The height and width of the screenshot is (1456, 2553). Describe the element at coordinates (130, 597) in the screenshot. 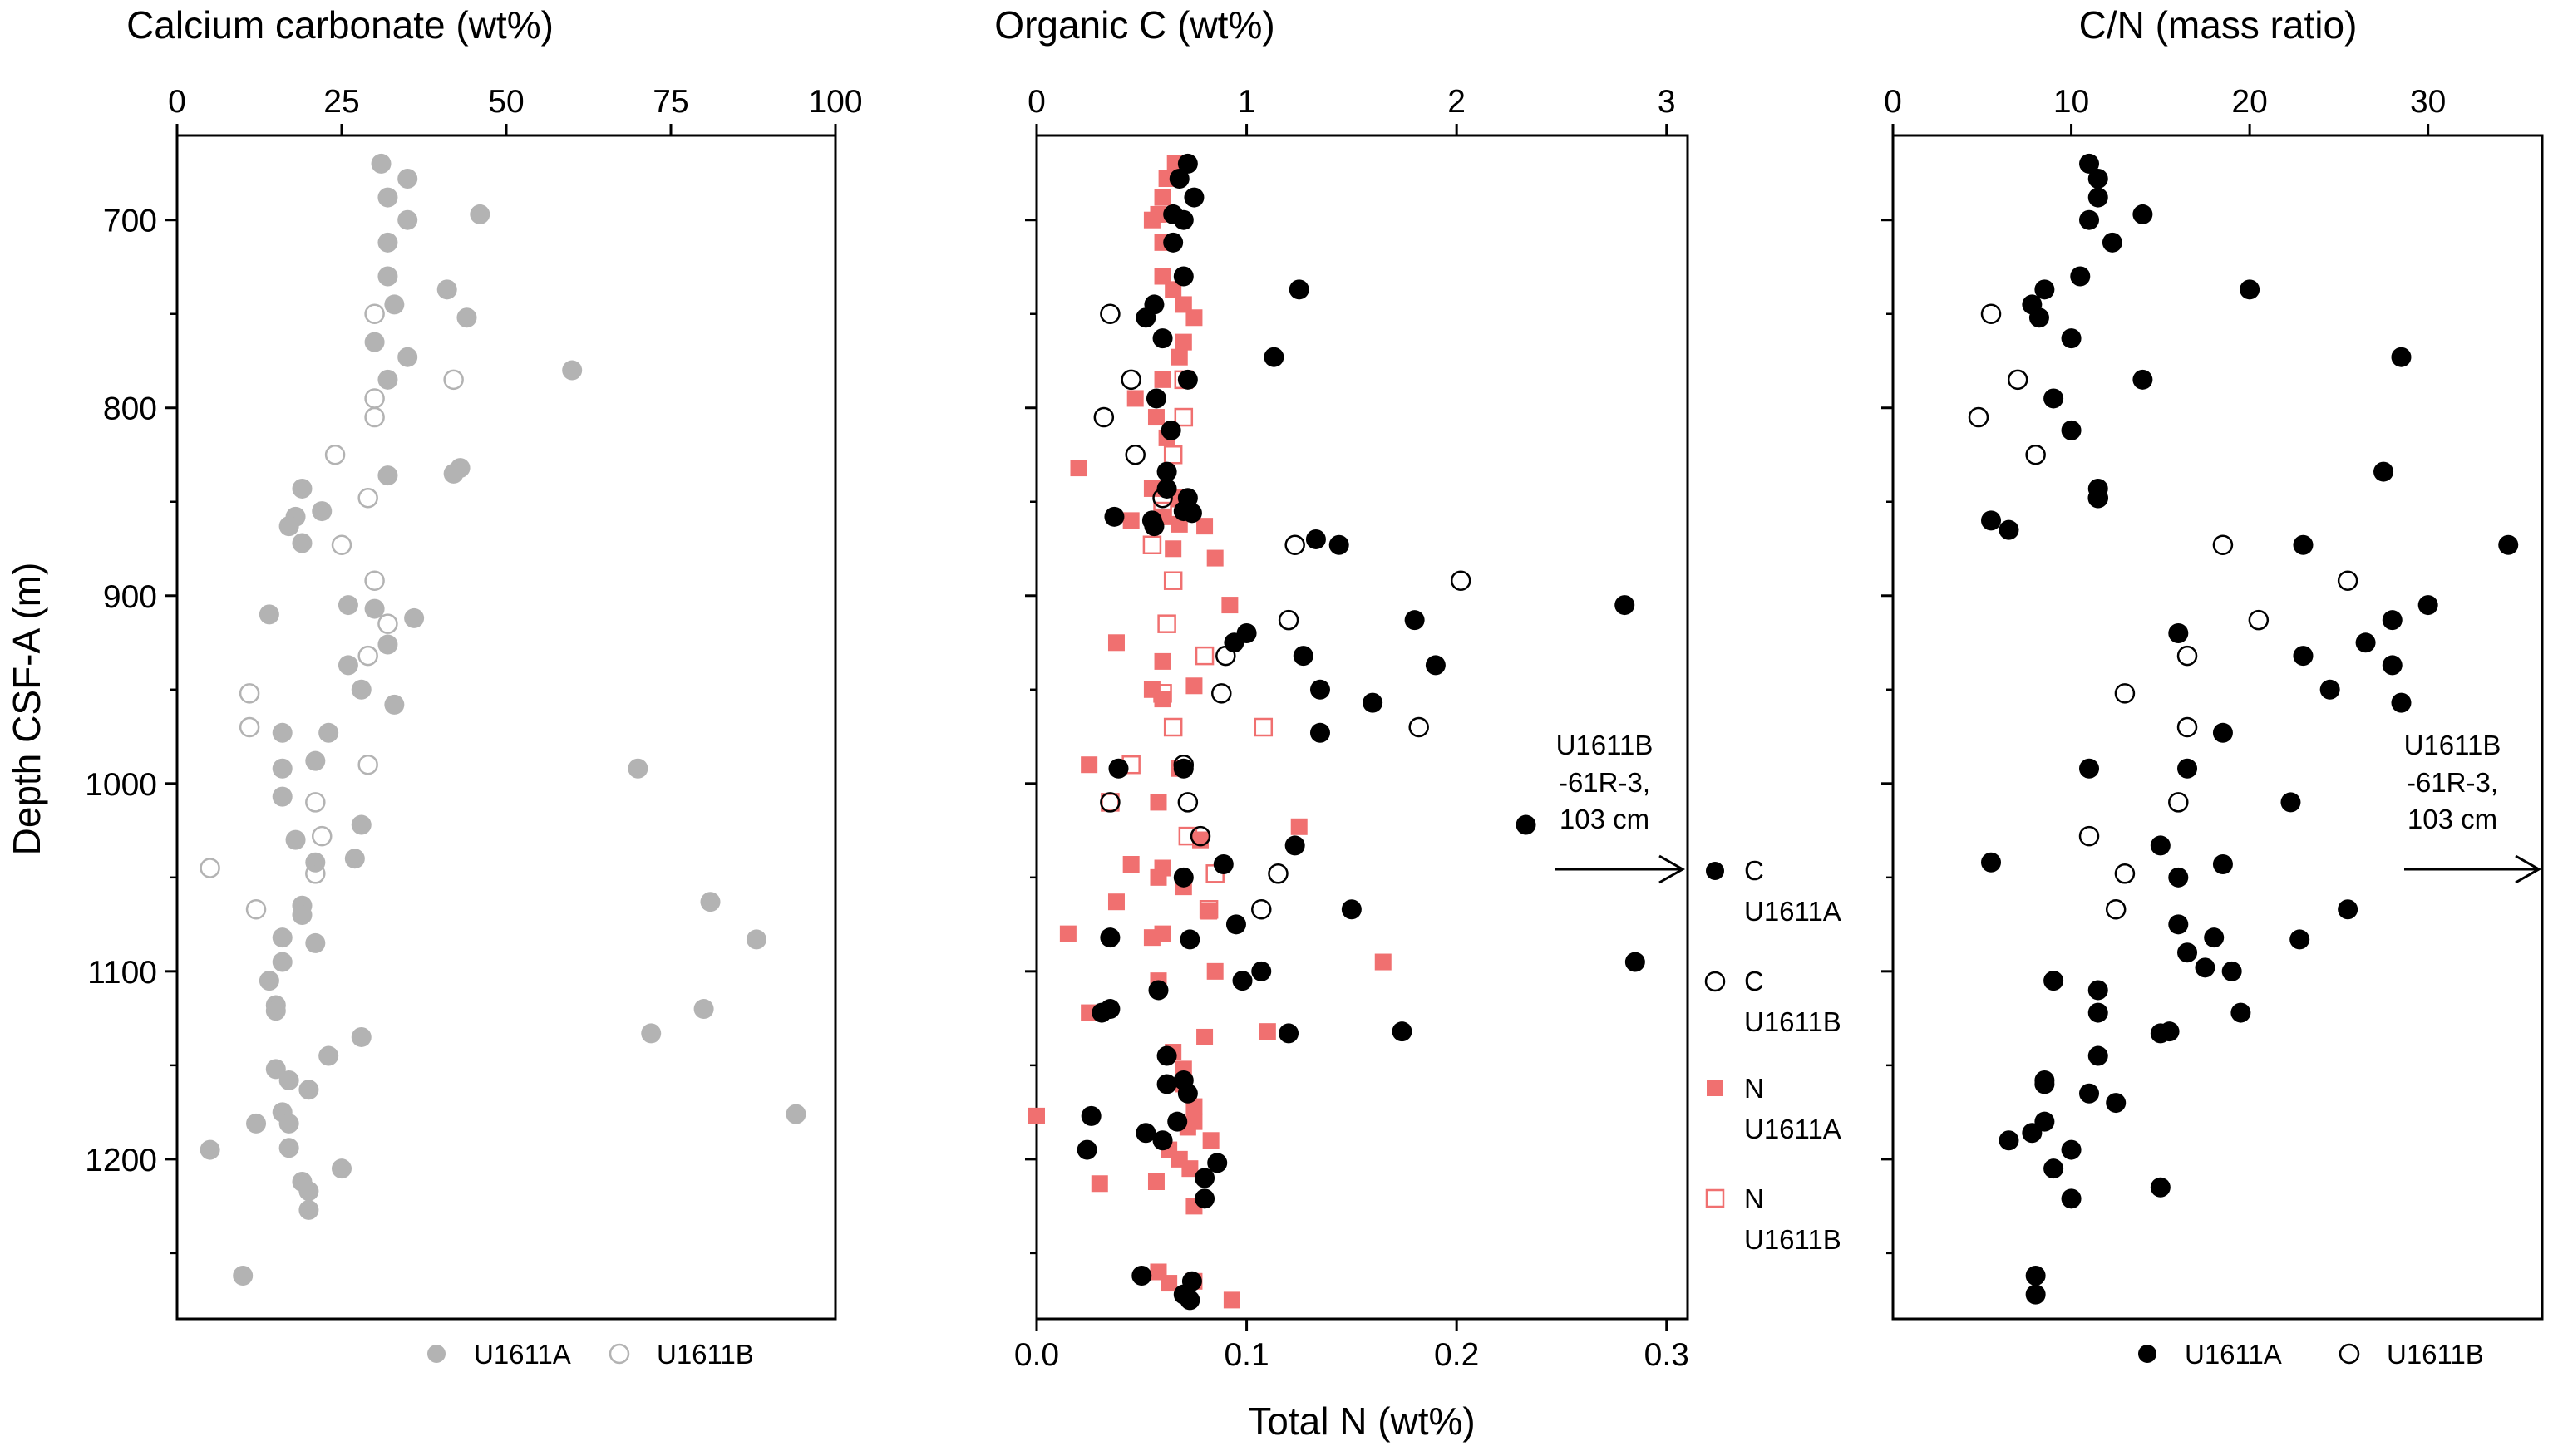

I see `depth-tick-label: 900` at that location.